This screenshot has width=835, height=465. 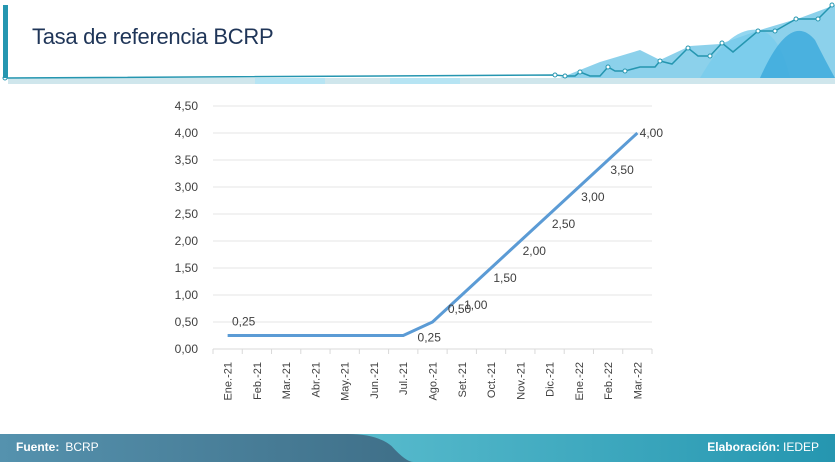 I want to click on x-tick-label: Nov.-21, so click(x=521, y=381).